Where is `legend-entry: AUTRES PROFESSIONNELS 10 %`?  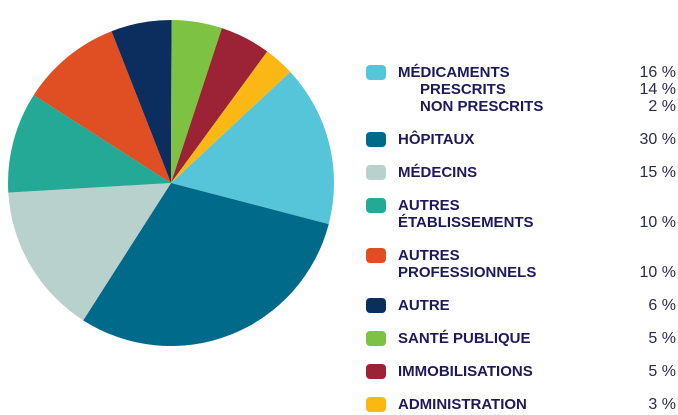
legend-entry: AUTRES PROFESSIONNELS 10 % is located at coordinates (521, 264).